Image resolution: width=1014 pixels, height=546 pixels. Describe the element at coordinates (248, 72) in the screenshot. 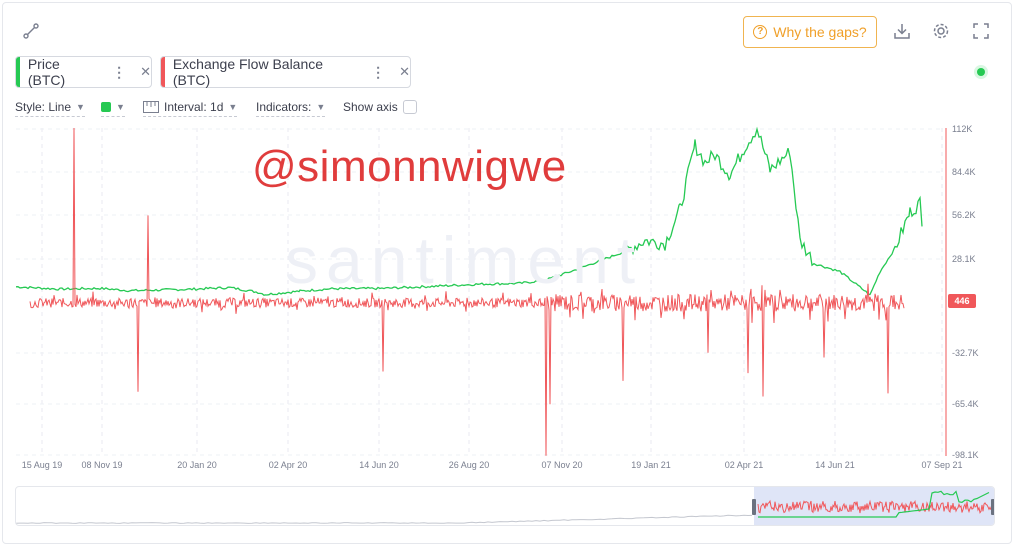

I see `metric-label: Exchange Flow Balance (BTC)` at that location.